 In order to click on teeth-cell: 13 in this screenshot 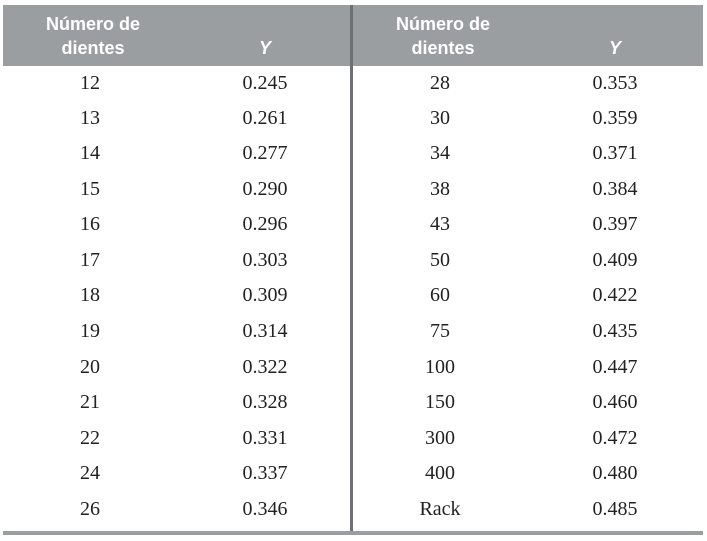, I will do `click(90, 118)`.